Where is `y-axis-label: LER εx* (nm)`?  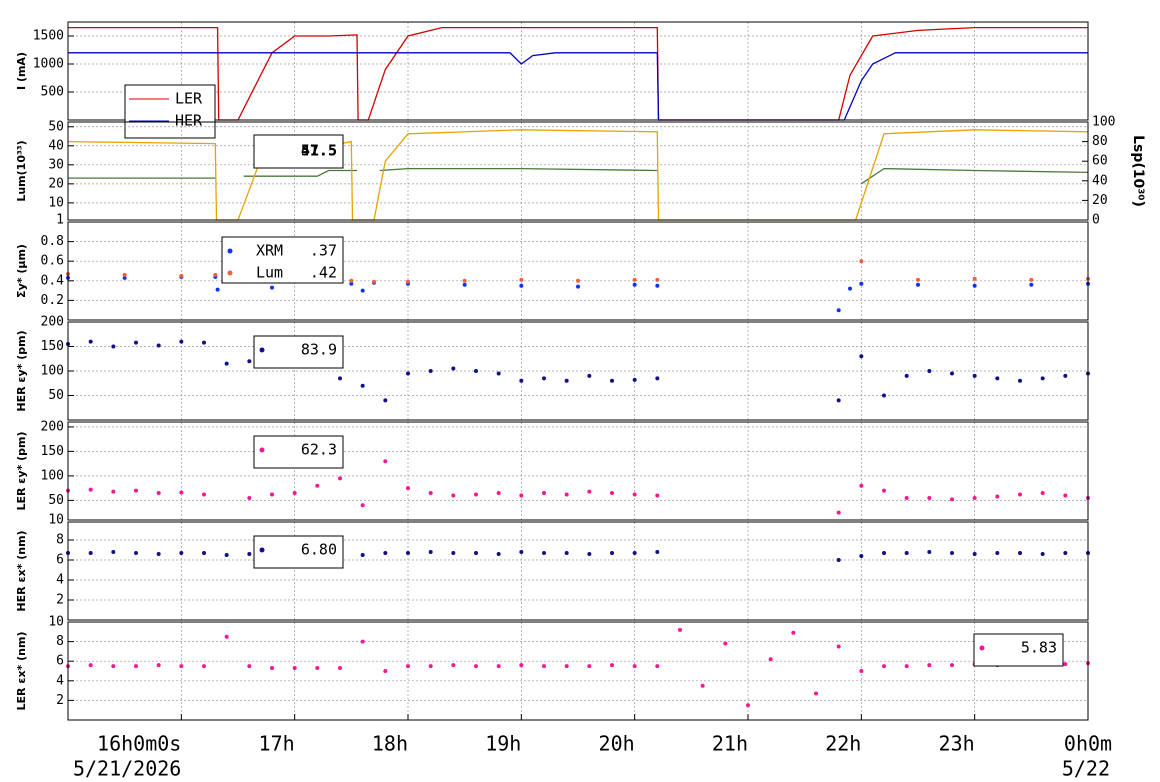
y-axis-label: LER εx* (nm) is located at coordinates (21, 671).